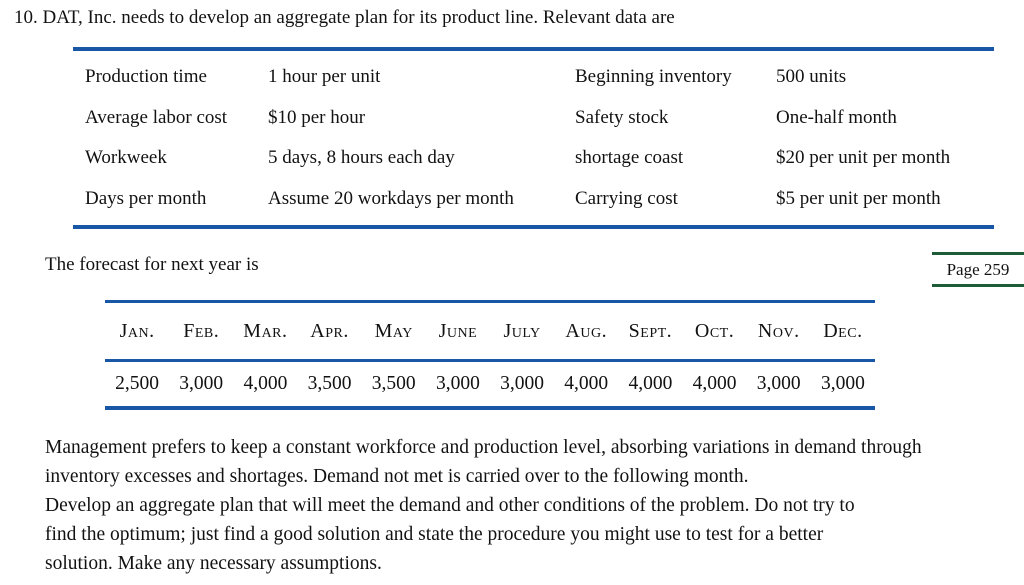 The height and width of the screenshot is (585, 1024). What do you see at coordinates (626, 198) in the screenshot?
I see `row-label: Carrying cost` at bounding box center [626, 198].